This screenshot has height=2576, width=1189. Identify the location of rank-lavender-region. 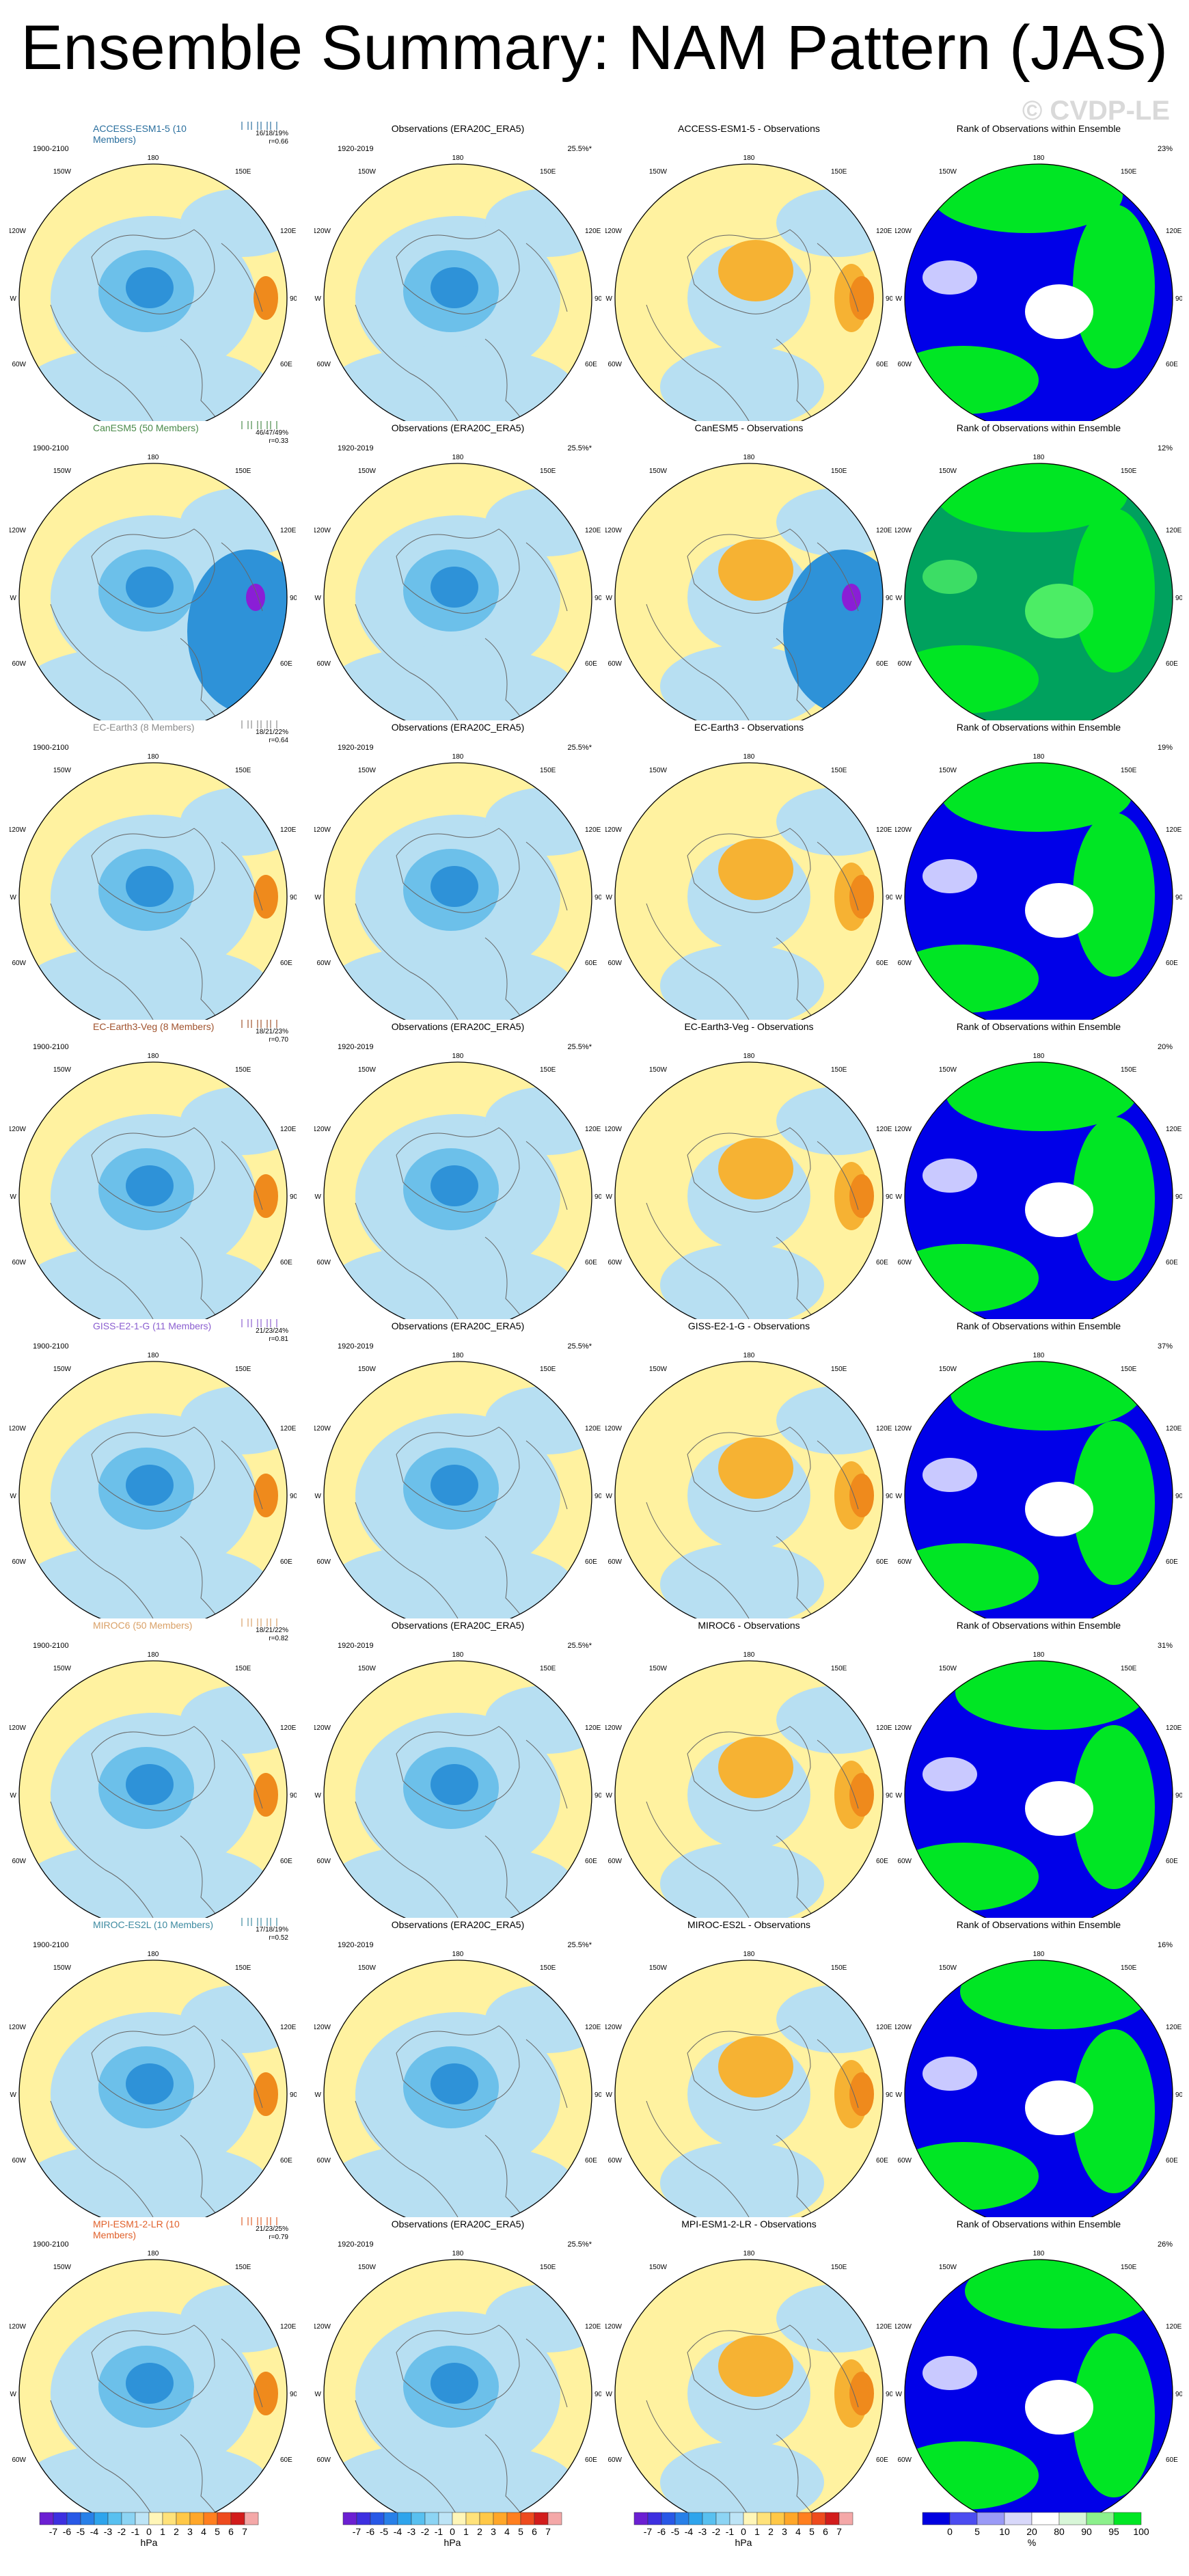
(949, 277).